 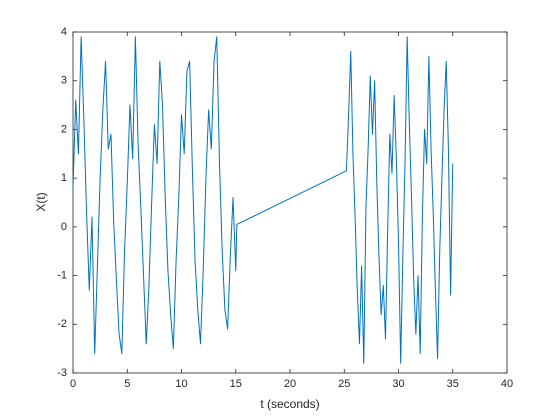 I want to click on x-tick-label: 35, so click(x=453, y=384).